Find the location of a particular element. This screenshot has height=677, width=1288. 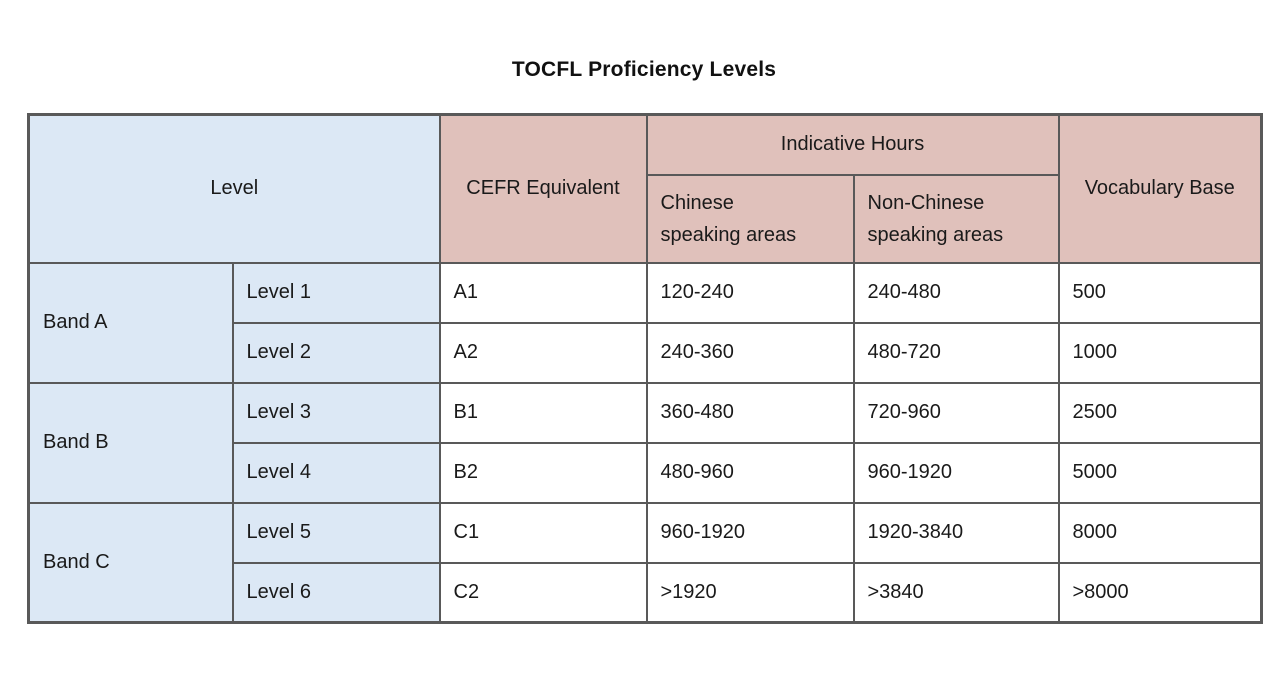

hours-chinese-cell: 240-360 is located at coordinates (750, 352).